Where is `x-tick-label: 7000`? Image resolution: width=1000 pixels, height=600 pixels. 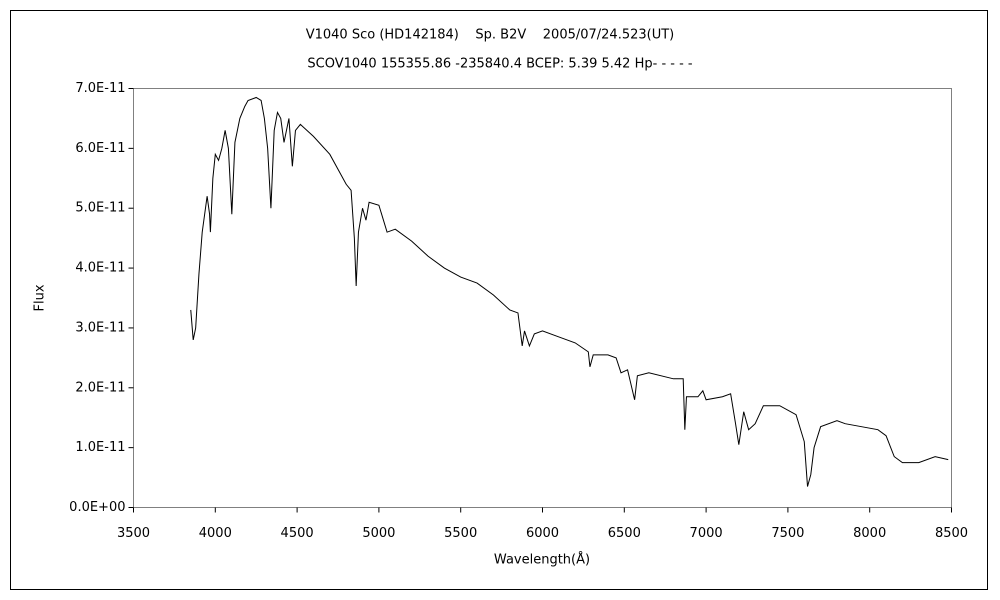 x-tick-label: 7000 is located at coordinates (706, 533).